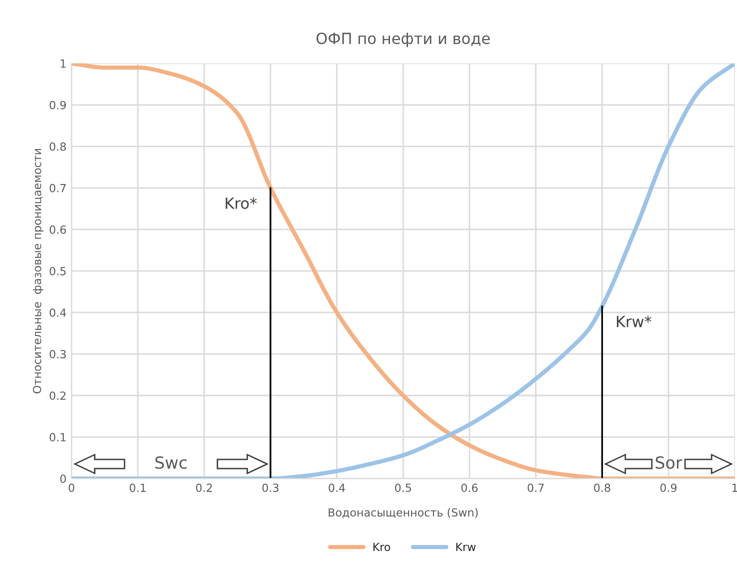 This screenshot has width=737, height=561. Describe the element at coordinates (602, 488) in the screenshot. I see `x-tick-label: 0.8` at that location.